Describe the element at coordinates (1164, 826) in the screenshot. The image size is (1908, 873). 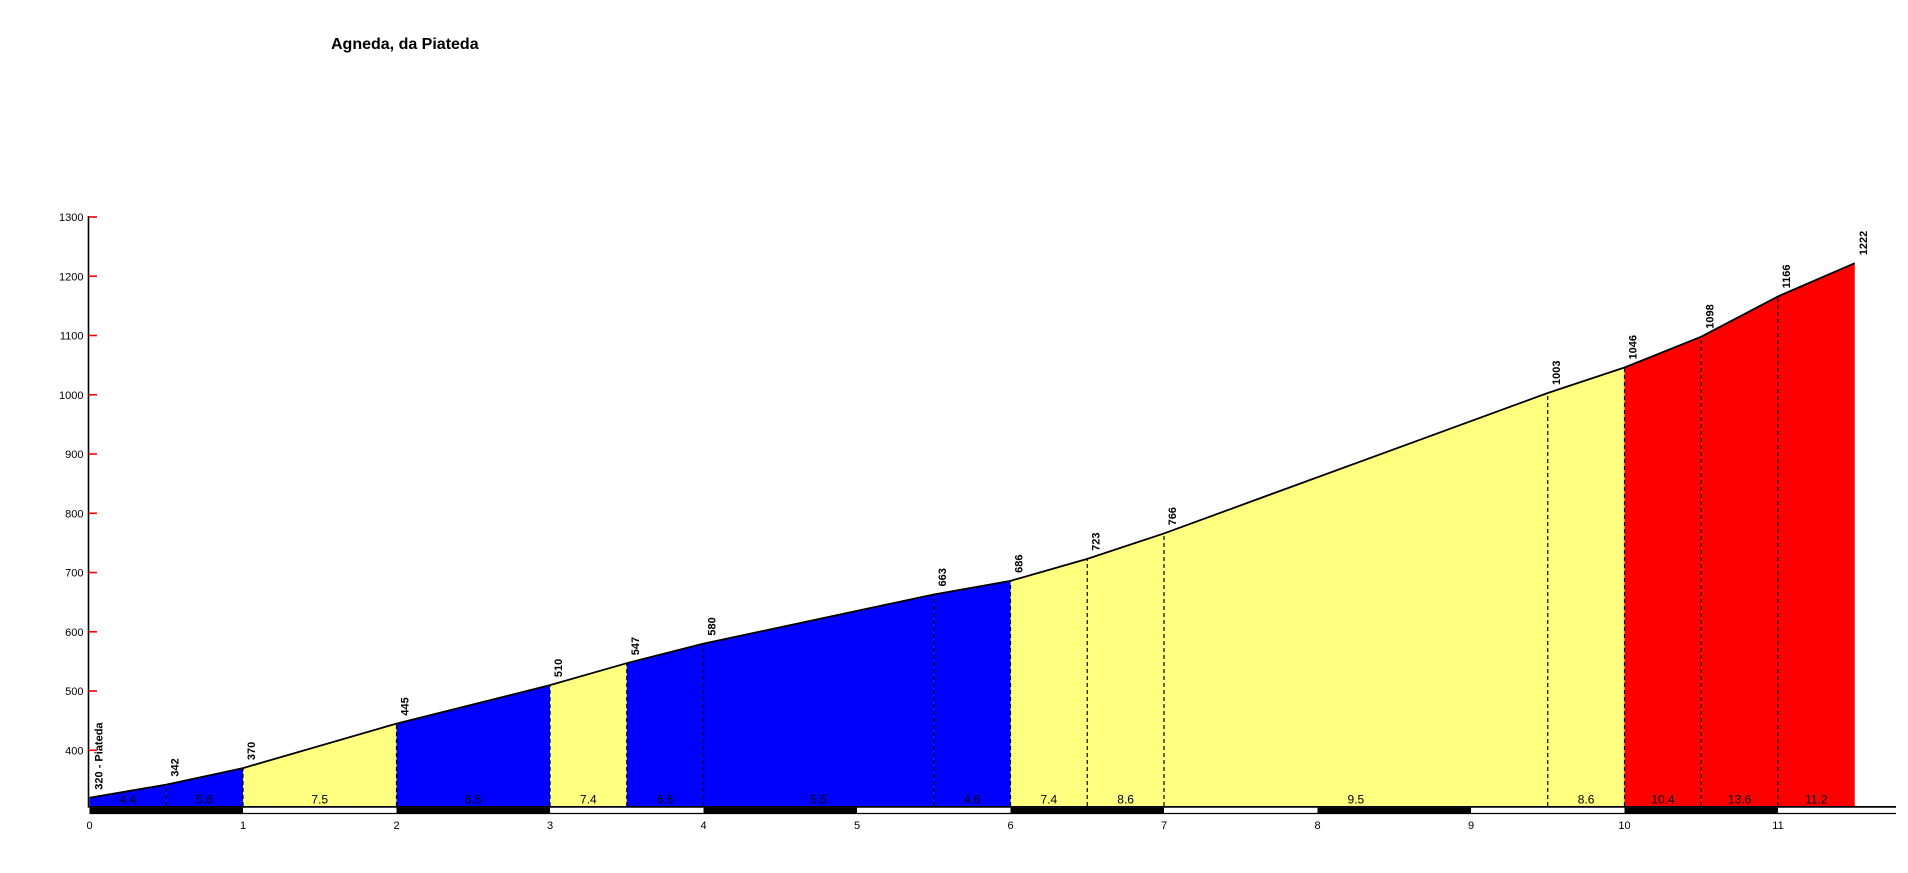
I see `x-tick-label: 7` at that location.